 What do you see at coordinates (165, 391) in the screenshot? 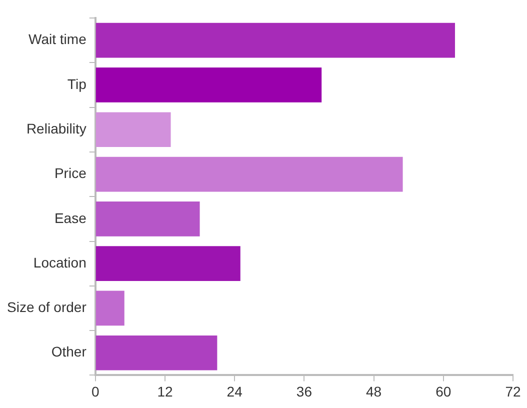
I see `x-tick-label: 12` at bounding box center [165, 391].